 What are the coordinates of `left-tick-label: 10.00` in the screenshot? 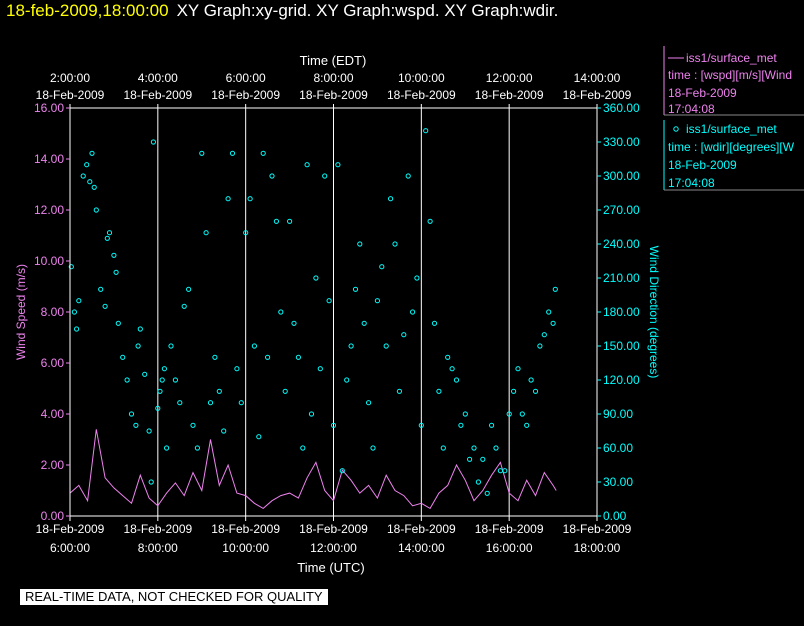 It's located at (49, 261).